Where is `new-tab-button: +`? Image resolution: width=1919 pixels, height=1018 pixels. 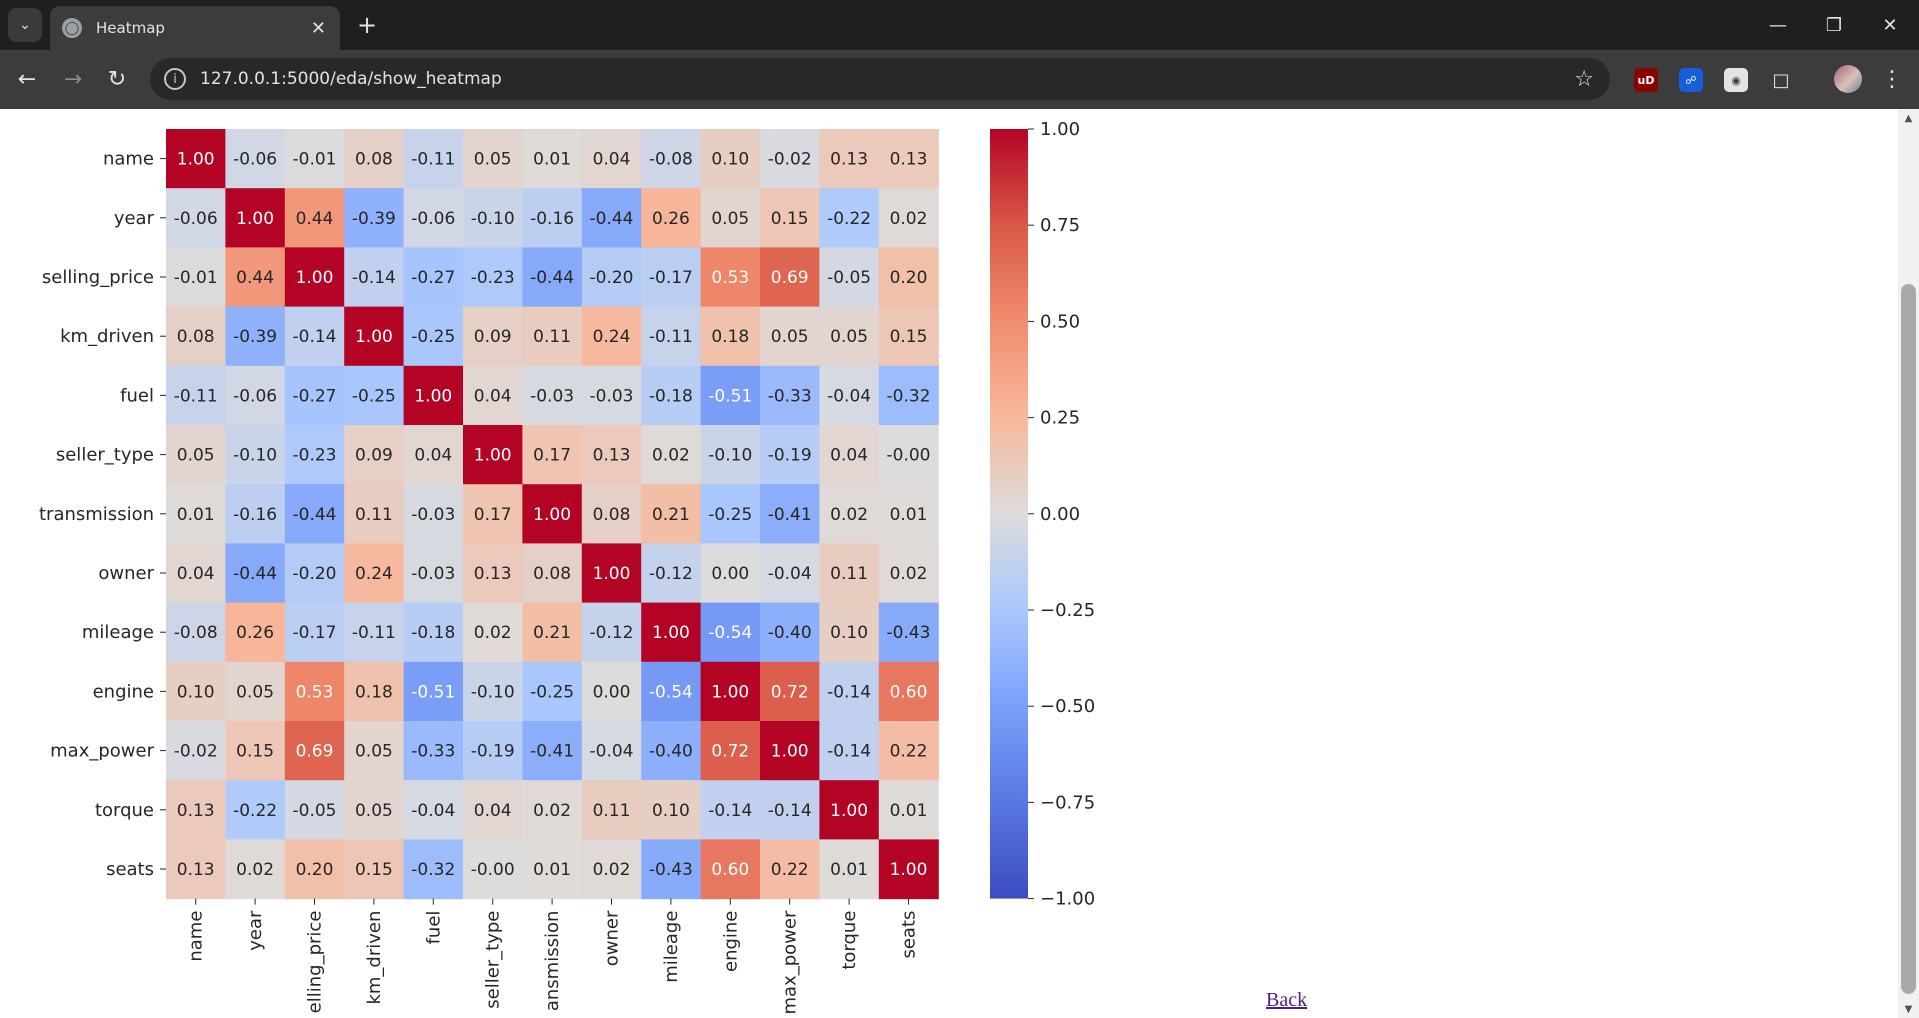 new-tab-button: + is located at coordinates (367, 25).